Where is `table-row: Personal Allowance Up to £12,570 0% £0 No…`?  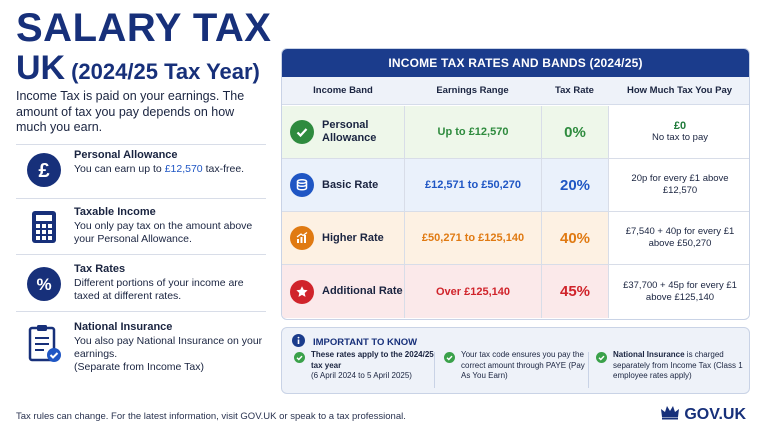 table-row: Personal Allowance Up to £12,570 0% £0 No… is located at coordinates (515, 132).